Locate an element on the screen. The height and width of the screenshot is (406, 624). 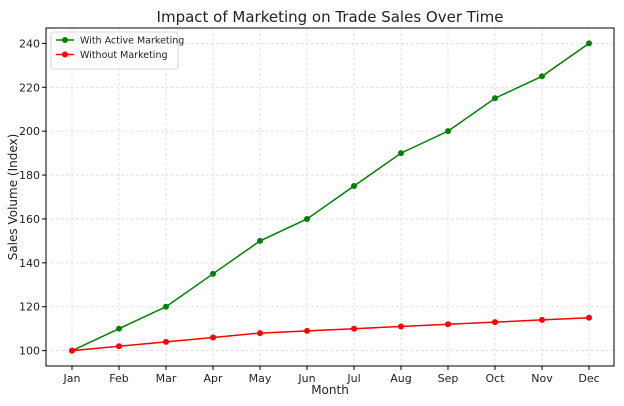
y-tick-label: 140 is located at coordinates (29, 263).